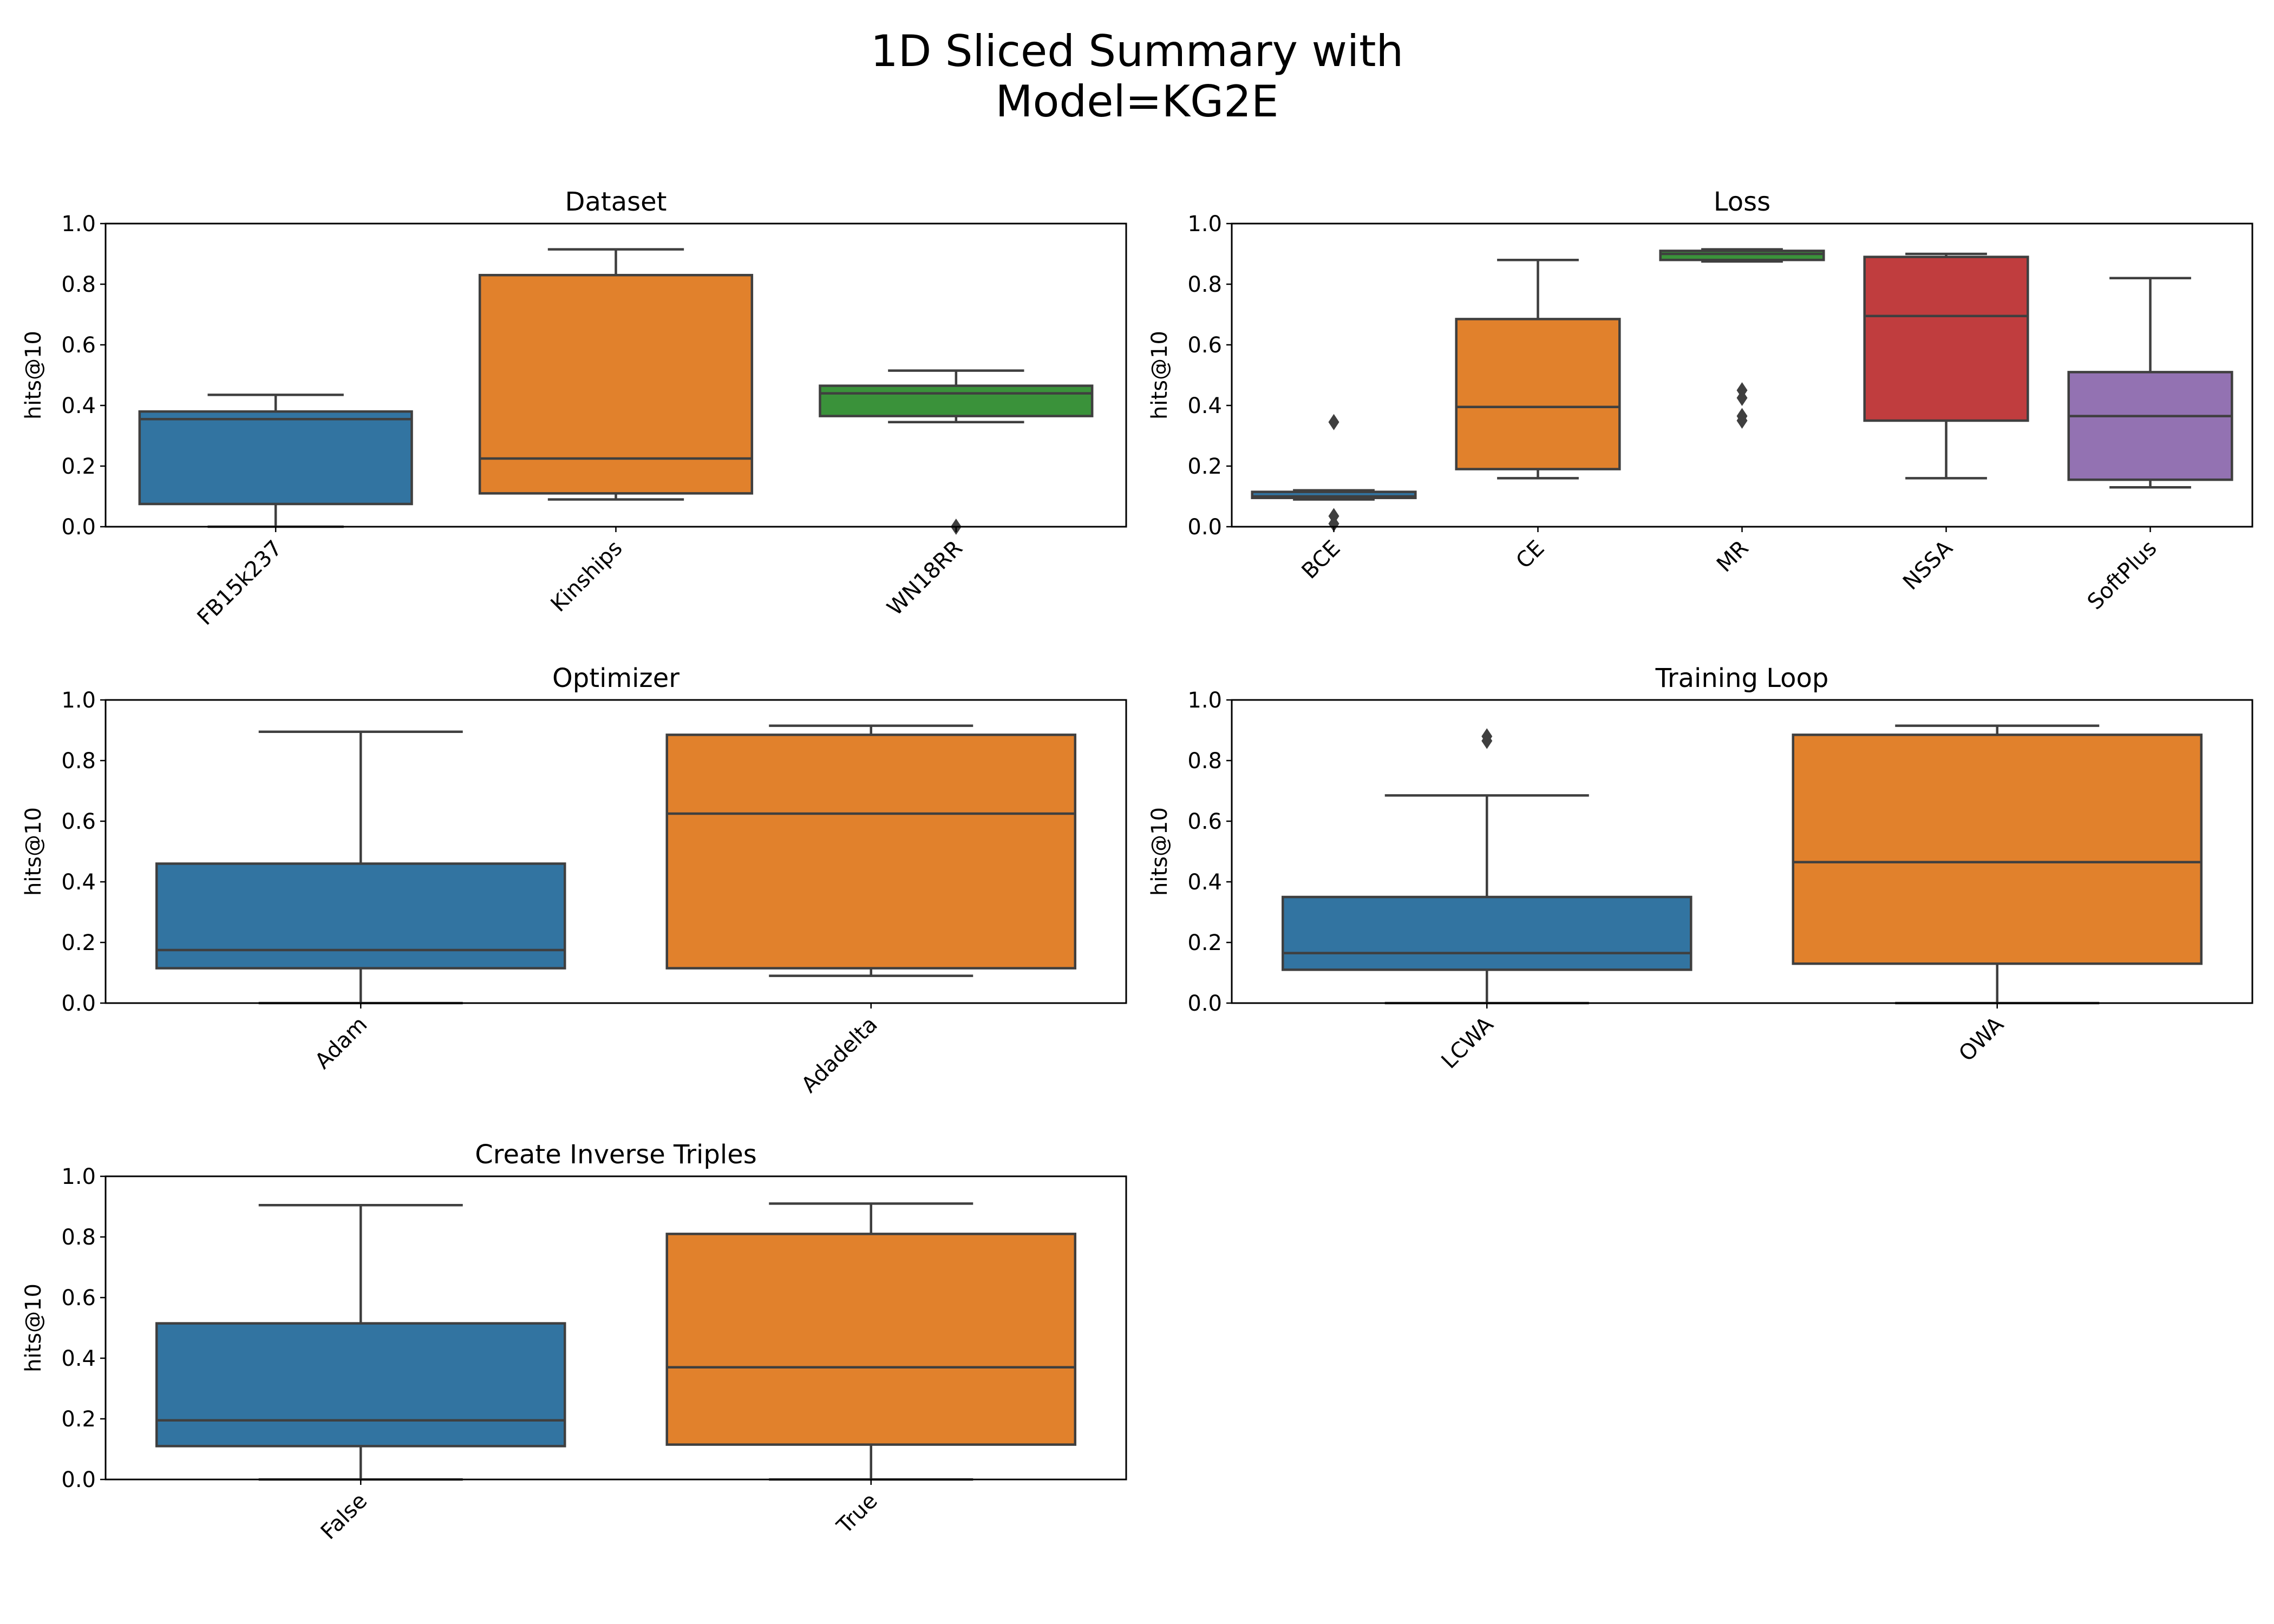  Describe the element at coordinates (345, 1517) in the screenshot. I see `x-tick-label: False` at that location.